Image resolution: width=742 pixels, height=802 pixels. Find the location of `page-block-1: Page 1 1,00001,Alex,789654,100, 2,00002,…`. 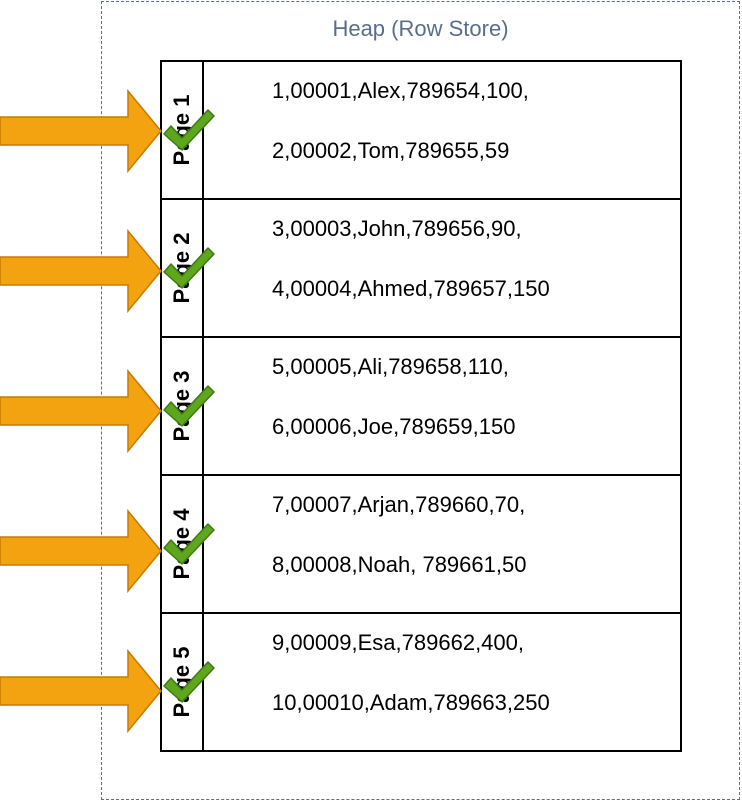

page-block-1: Page 1 1,00001,Alex,789654,100, 2,00002,… is located at coordinates (421, 130).